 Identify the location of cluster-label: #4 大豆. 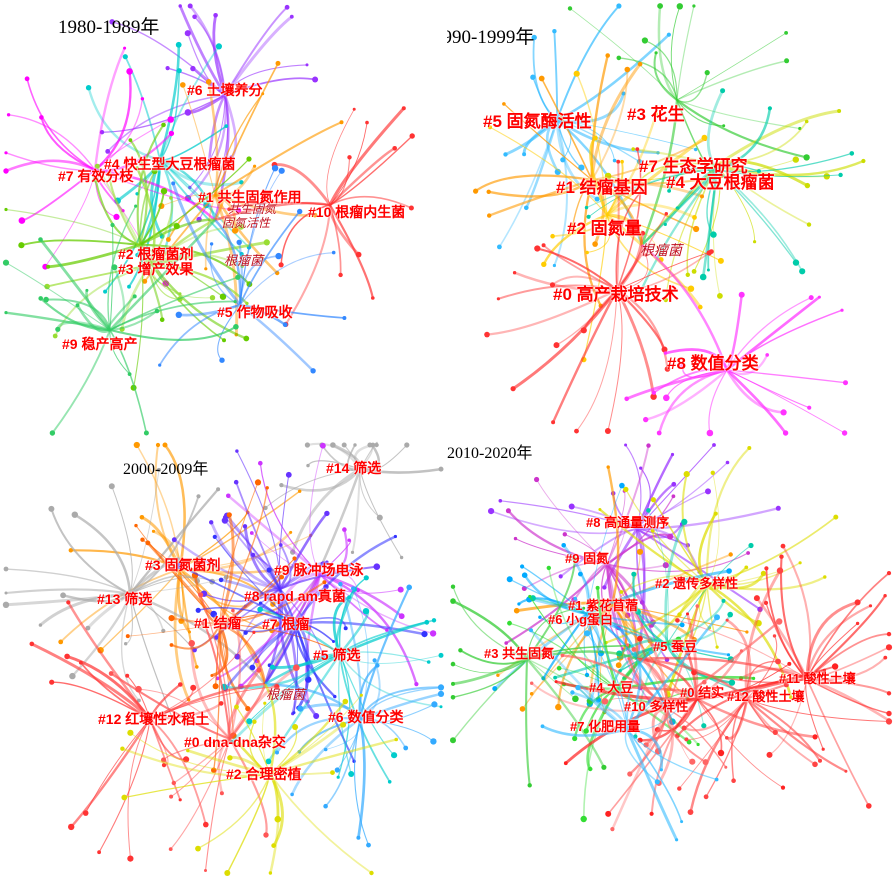
(611, 687).